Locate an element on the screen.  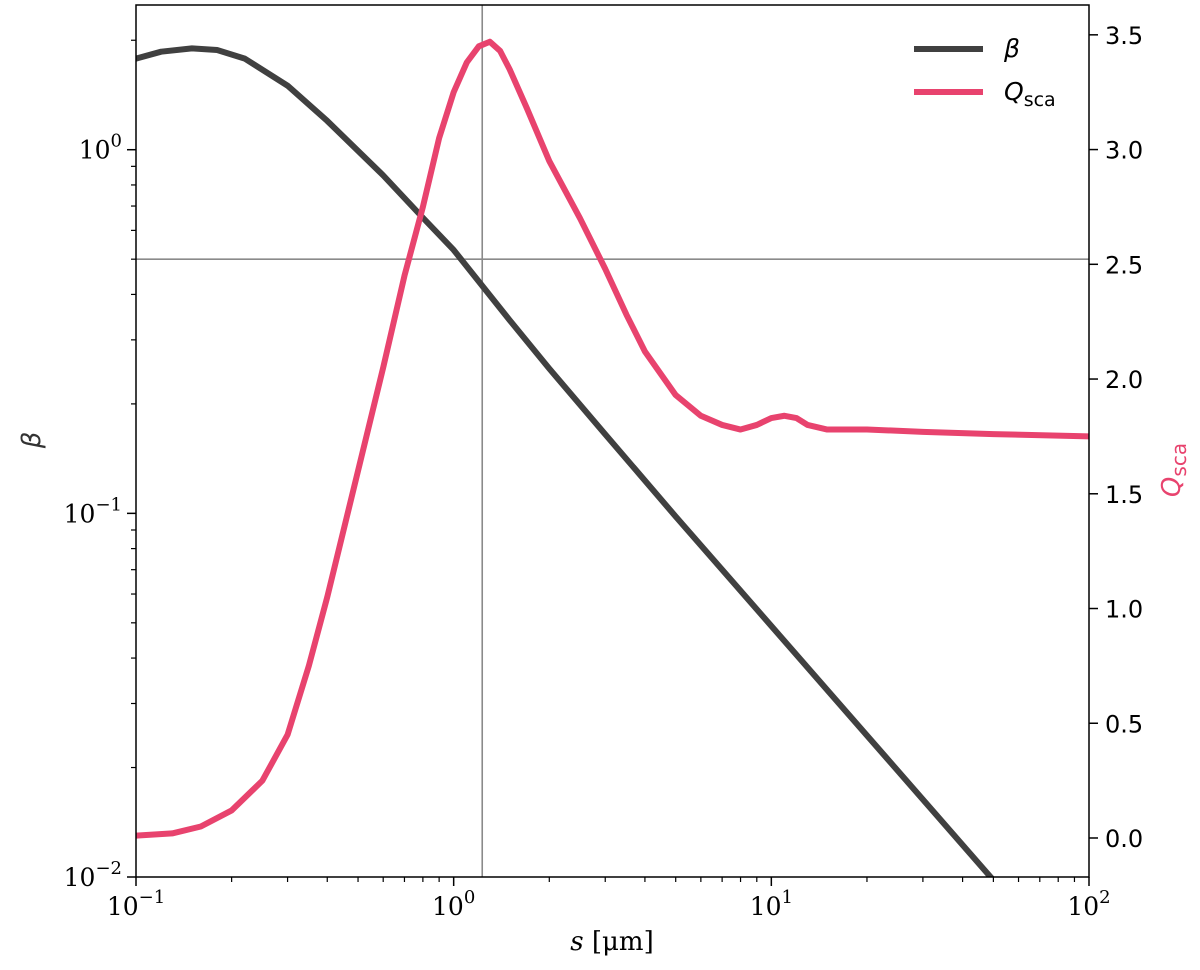
right-y-tick-label: 1.0 is located at coordinates (1124, 610).